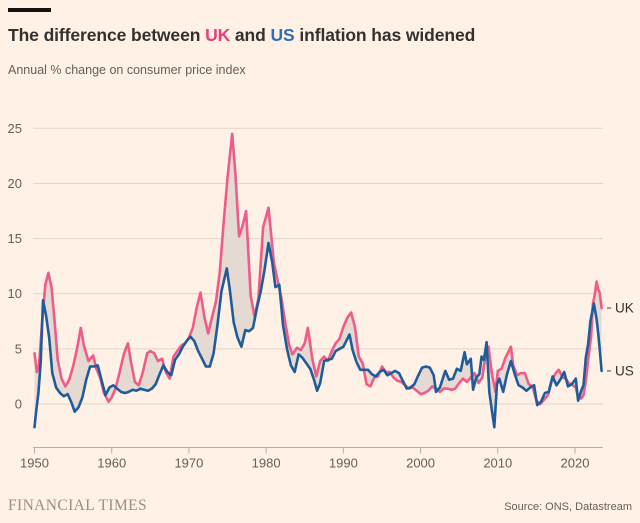  Describe the element at coordinates (420, 463) in the screenshot. I see `x-tick-label: 2000` at that location.